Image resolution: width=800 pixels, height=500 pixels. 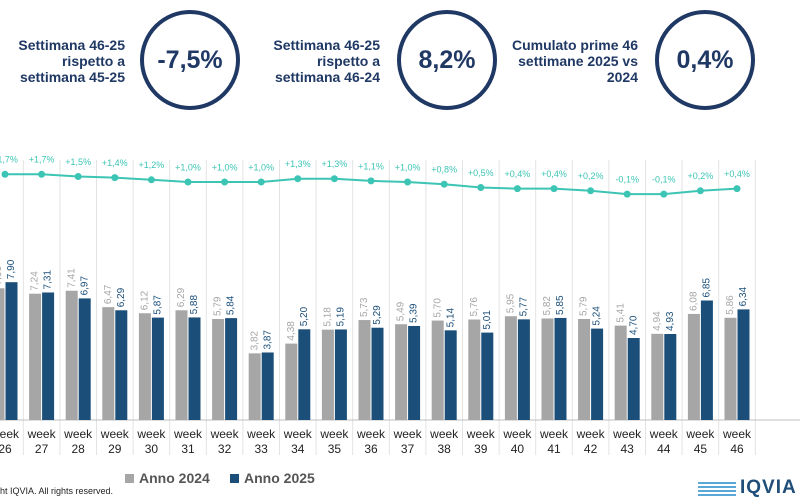 What do you see at coordinates (231, 305) in the screenshot?
I see `value-label: 5,84` at bounding box center [231, 305].